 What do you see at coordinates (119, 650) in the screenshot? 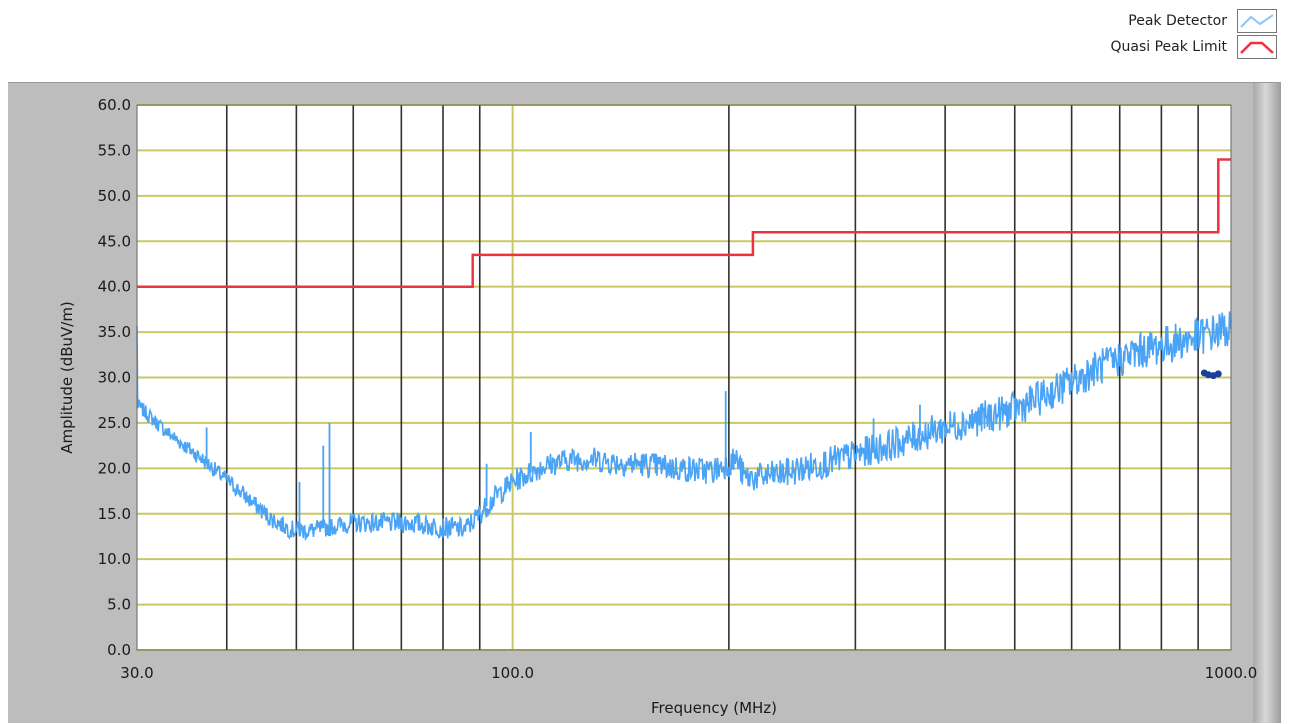
I see `y-tick-label: 0.0` at bounding box center [119, 650].